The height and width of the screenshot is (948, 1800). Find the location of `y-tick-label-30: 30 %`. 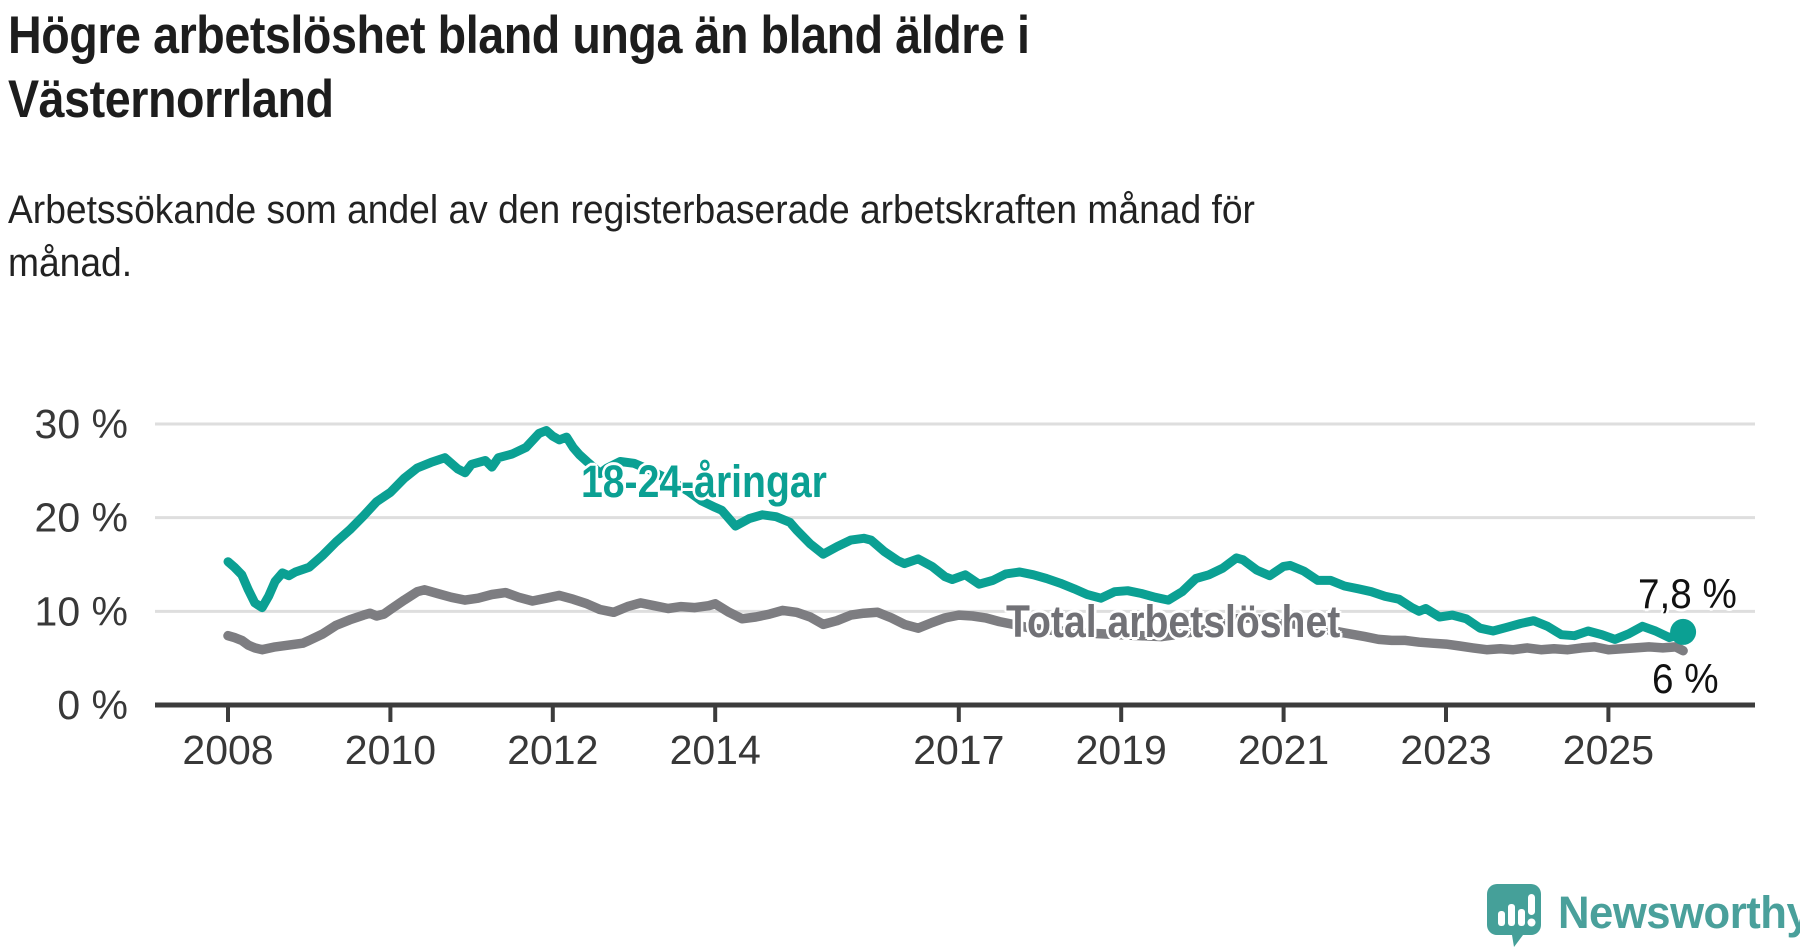

y-tick-label-30: 30 % is located at coordinates (81, 424).